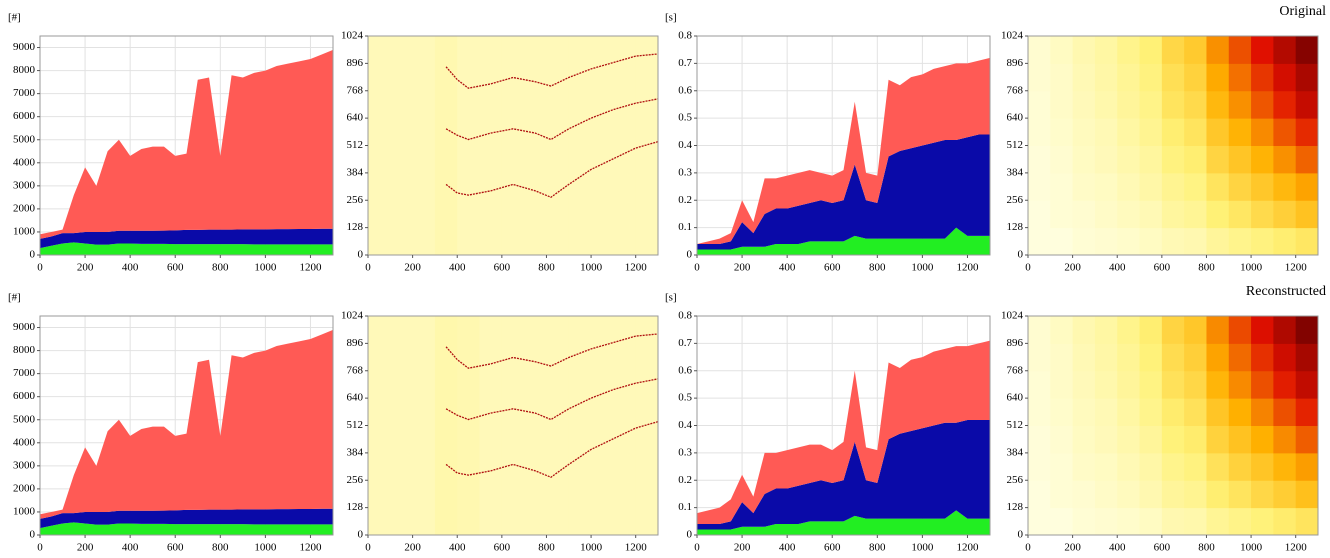  I want to click on y-tick-label: 2000, so click(24, 488).